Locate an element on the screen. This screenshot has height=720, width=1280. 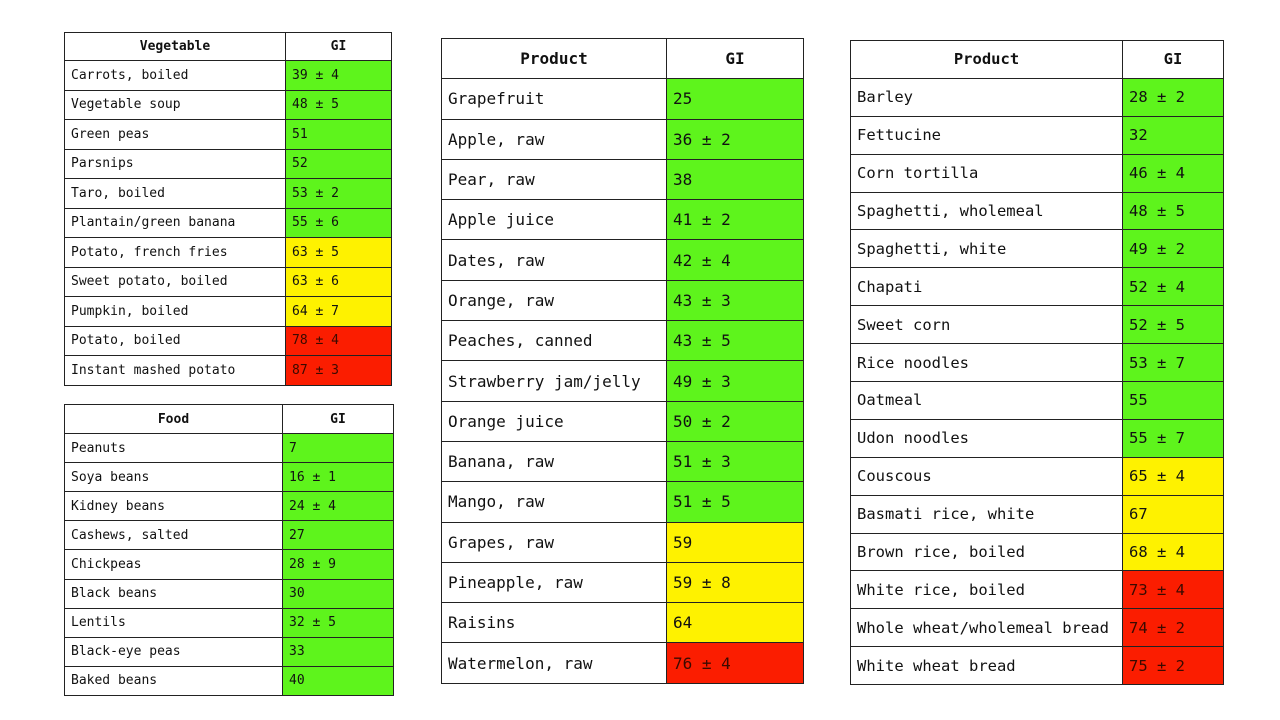
table-row: Rice noodles 53 ± 7 is located at coordinates (1037, 363).